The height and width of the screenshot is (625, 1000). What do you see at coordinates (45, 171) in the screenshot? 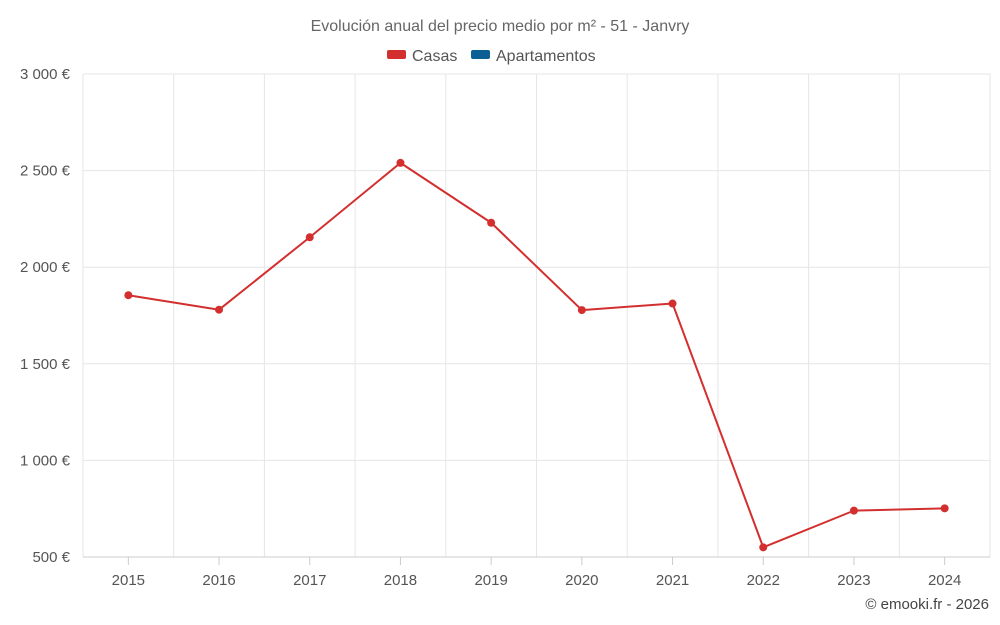
I see `y-tick-label: 2 500 €` at bounding box center [45, 171].